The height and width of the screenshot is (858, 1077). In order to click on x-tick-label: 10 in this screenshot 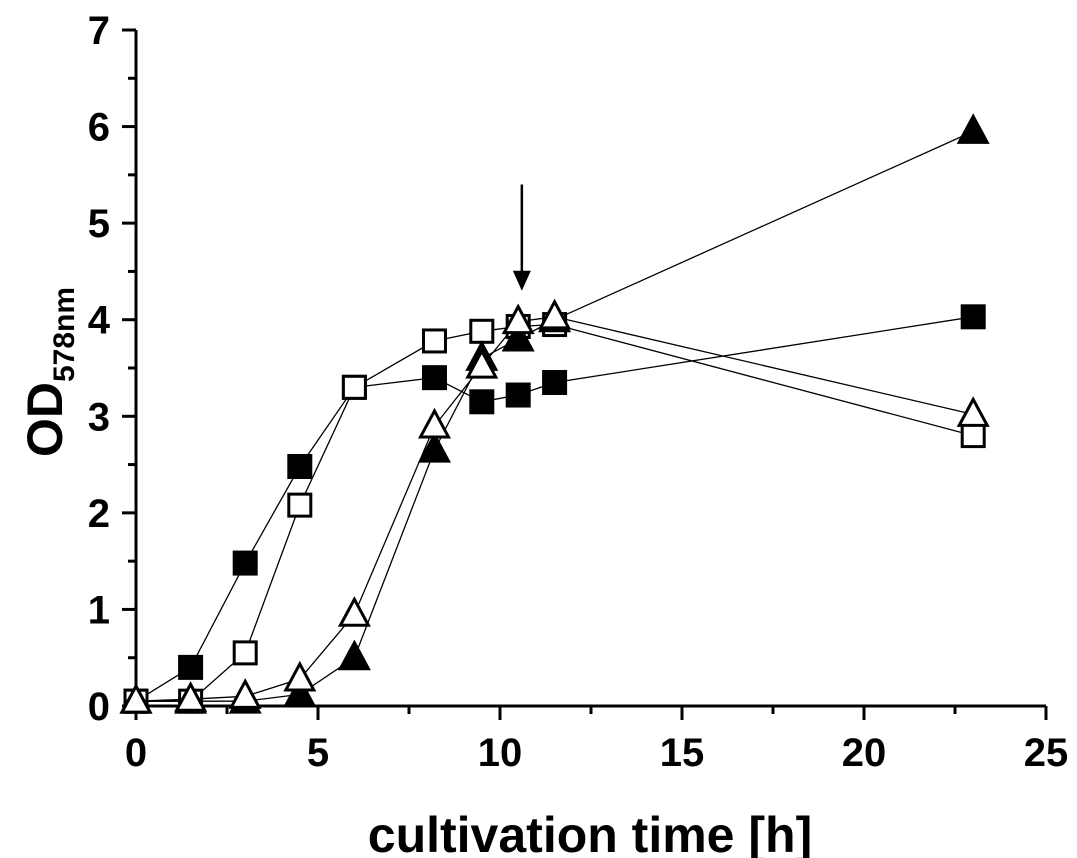, I will do `click(500, 753)`.